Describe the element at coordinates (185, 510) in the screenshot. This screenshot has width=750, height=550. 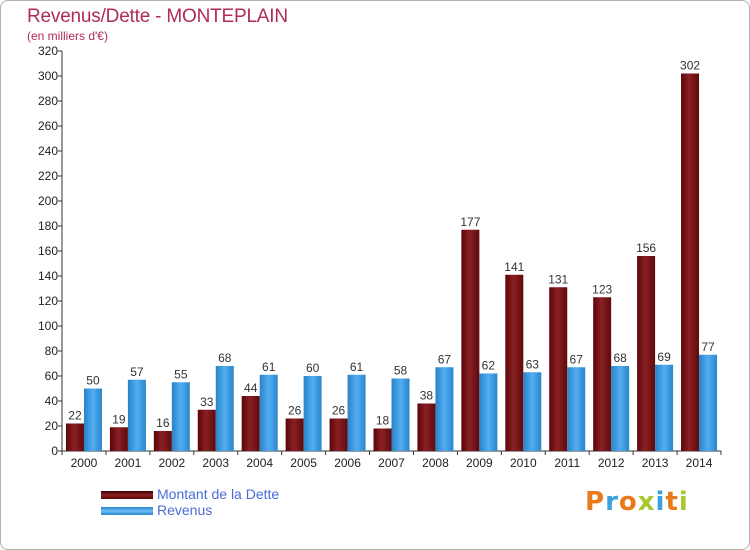
I see `legend-label-revenus: Revenus` at that location.